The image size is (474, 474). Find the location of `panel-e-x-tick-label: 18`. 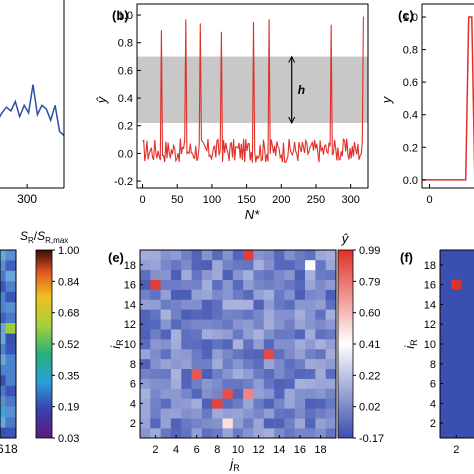

panel-e-x-tick-label: 18 is located at coordinates (320, 450).